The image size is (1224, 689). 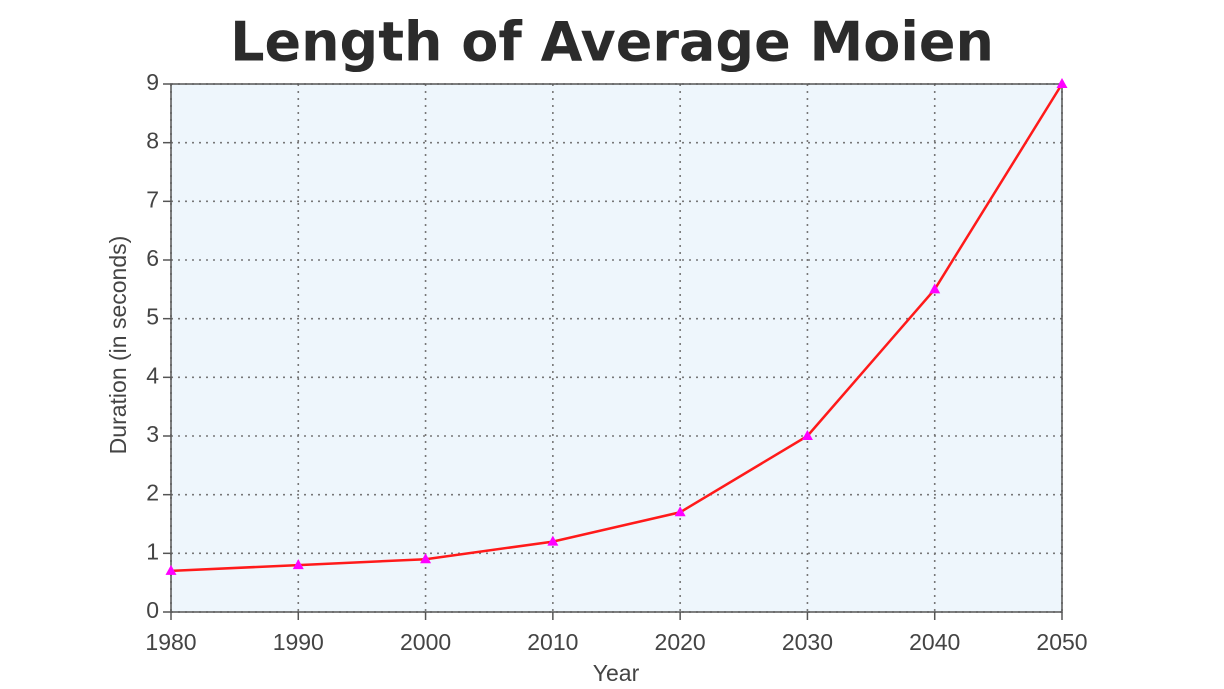 What do you see at coordinates (152, 375) in the screenshot?
I see `y-tick-label: 4` at bounding box center [152, 375].